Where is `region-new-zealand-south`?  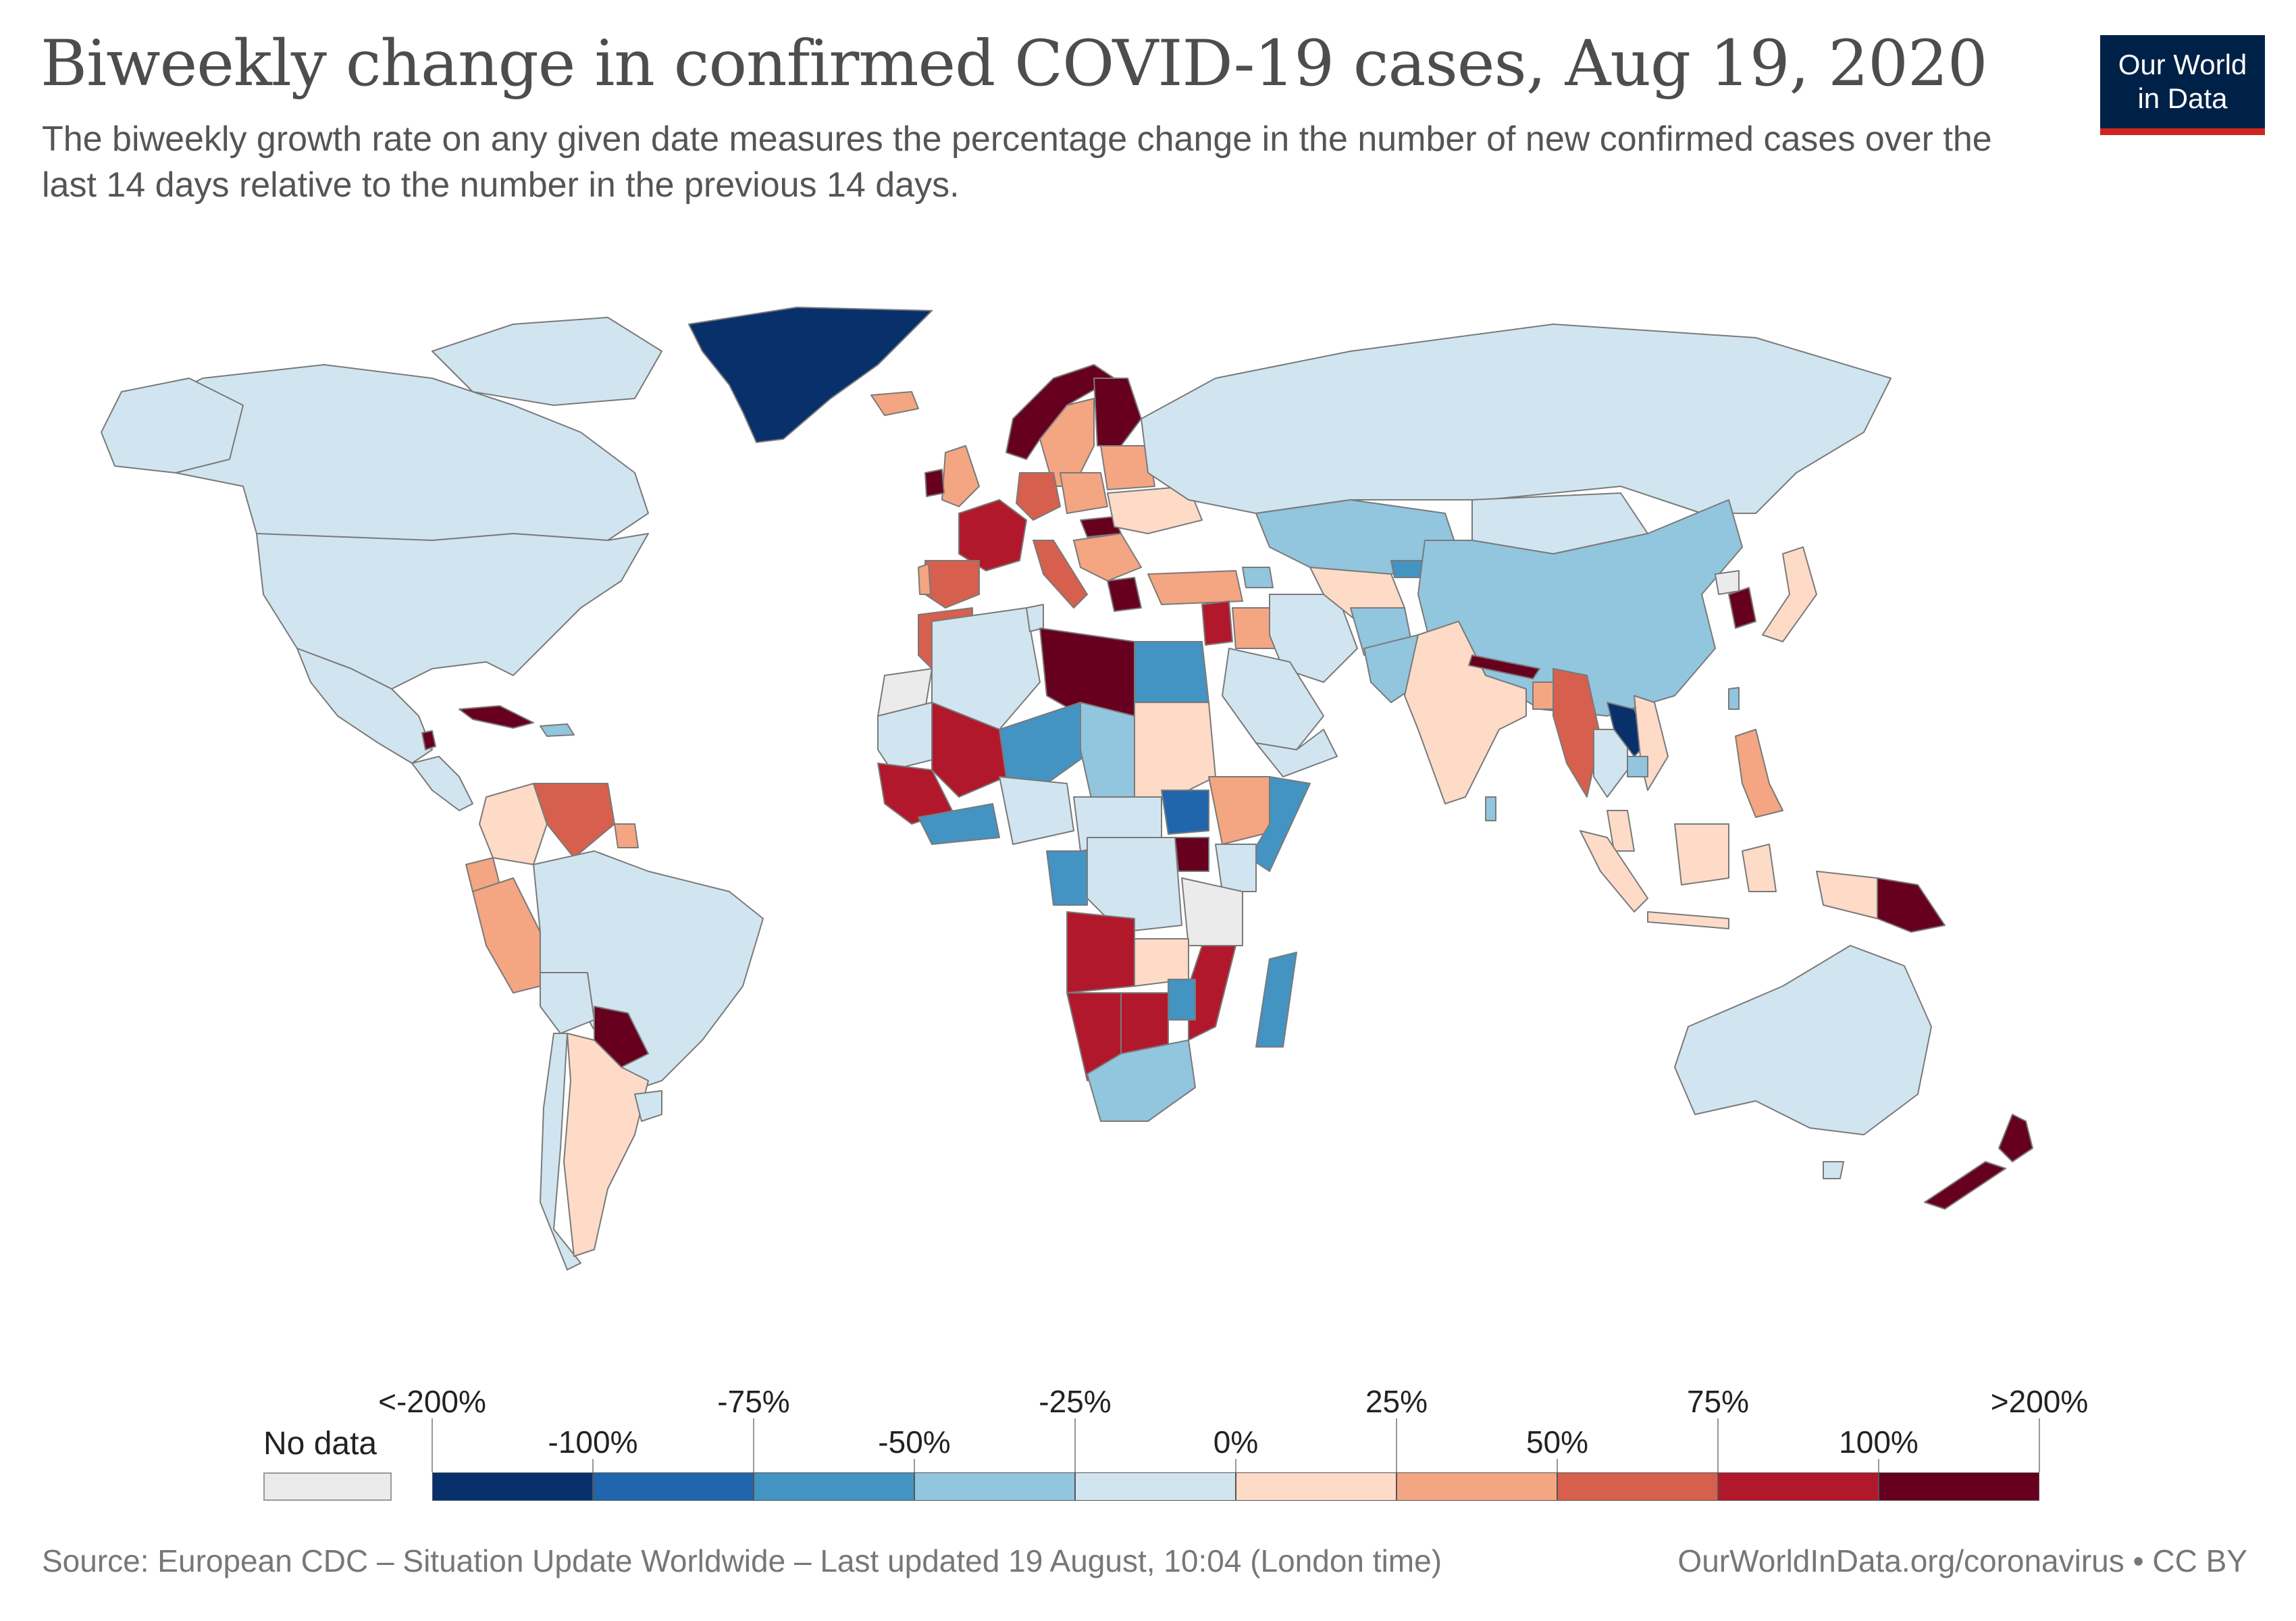 region-new-zealand-south is located at coordinates (1965, 1185).